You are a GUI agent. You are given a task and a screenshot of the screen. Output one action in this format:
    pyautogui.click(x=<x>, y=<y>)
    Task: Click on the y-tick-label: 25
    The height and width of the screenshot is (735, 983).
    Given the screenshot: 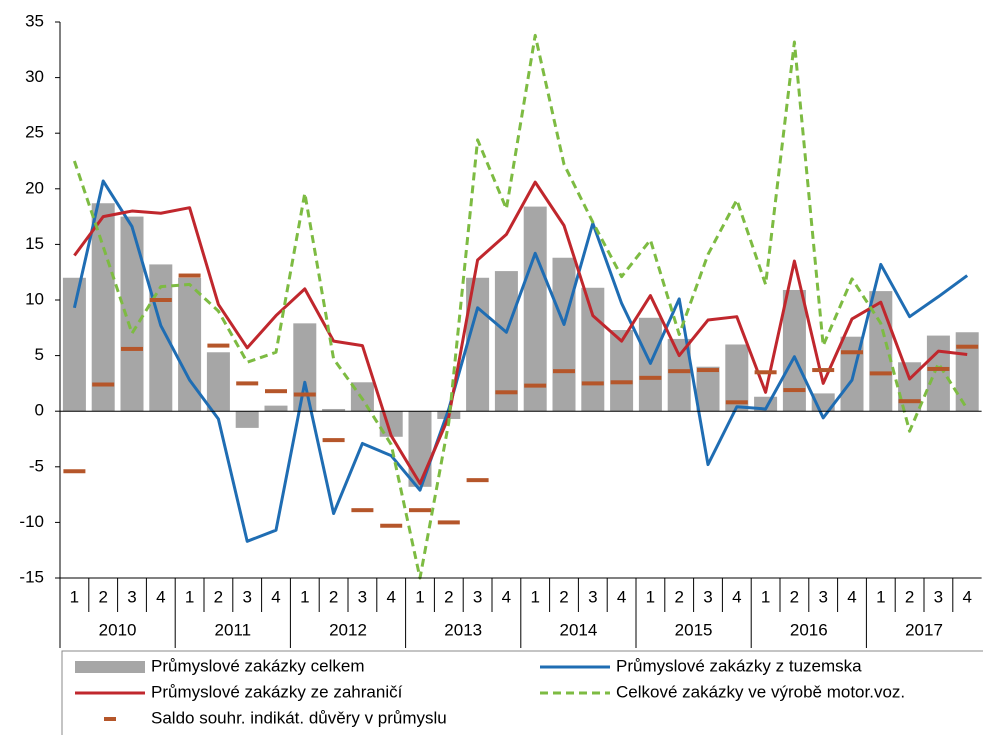 What is the action you would take?
    pyautogui.click(x=34, y=132)
    